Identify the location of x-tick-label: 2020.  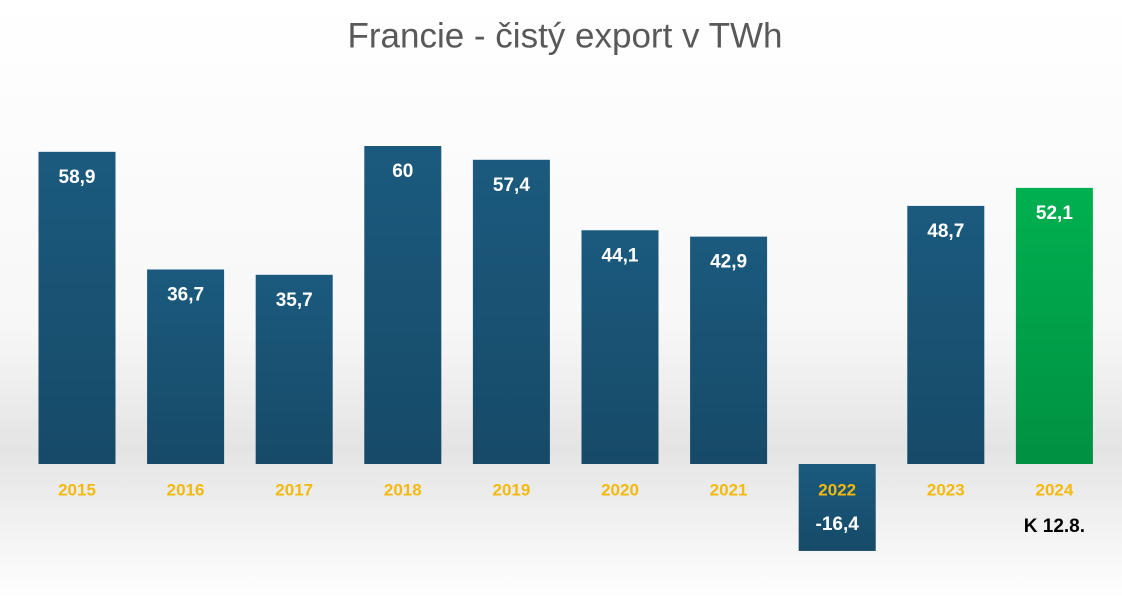
(620, 489).